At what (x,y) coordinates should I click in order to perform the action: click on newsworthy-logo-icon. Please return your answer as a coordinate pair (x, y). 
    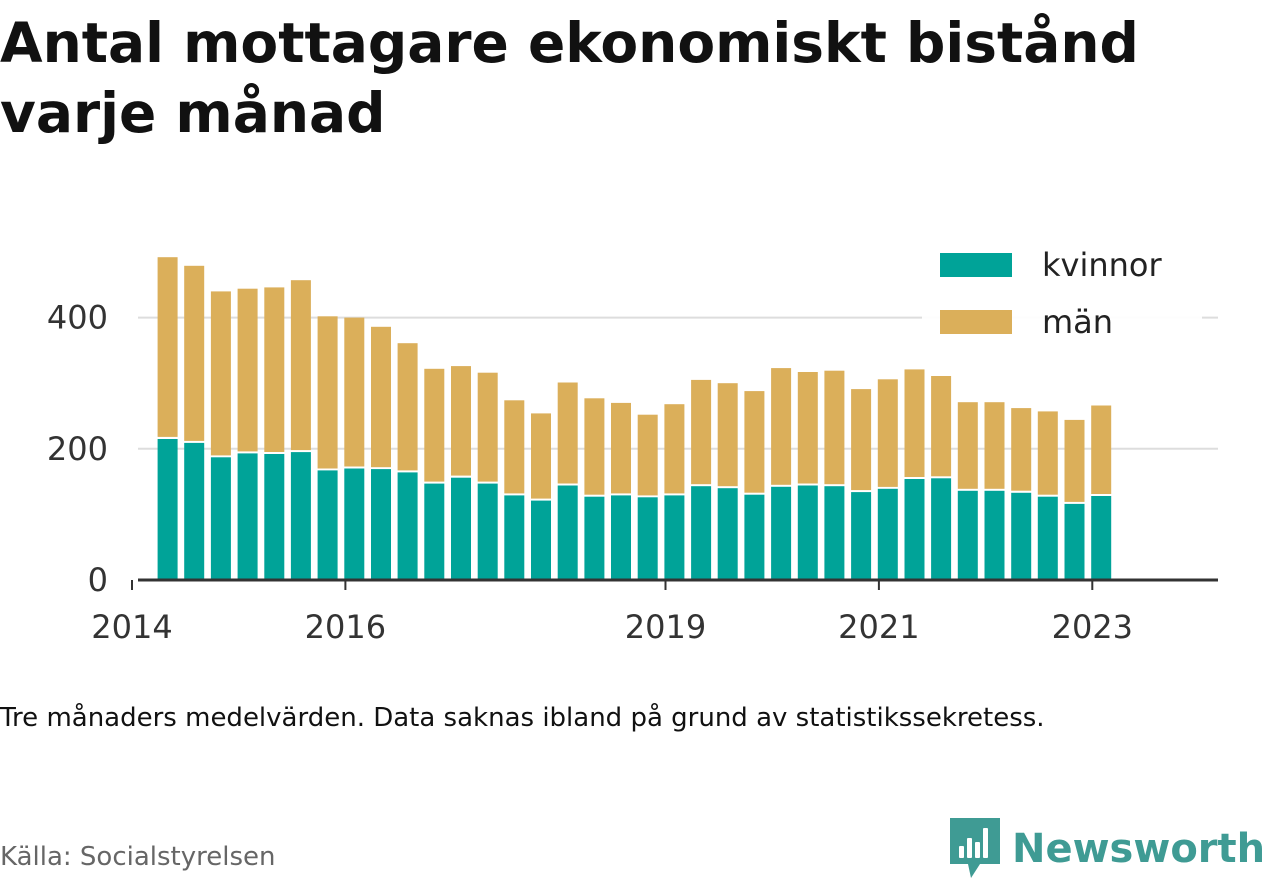
    Looking at the image, I should click on (975, 848).